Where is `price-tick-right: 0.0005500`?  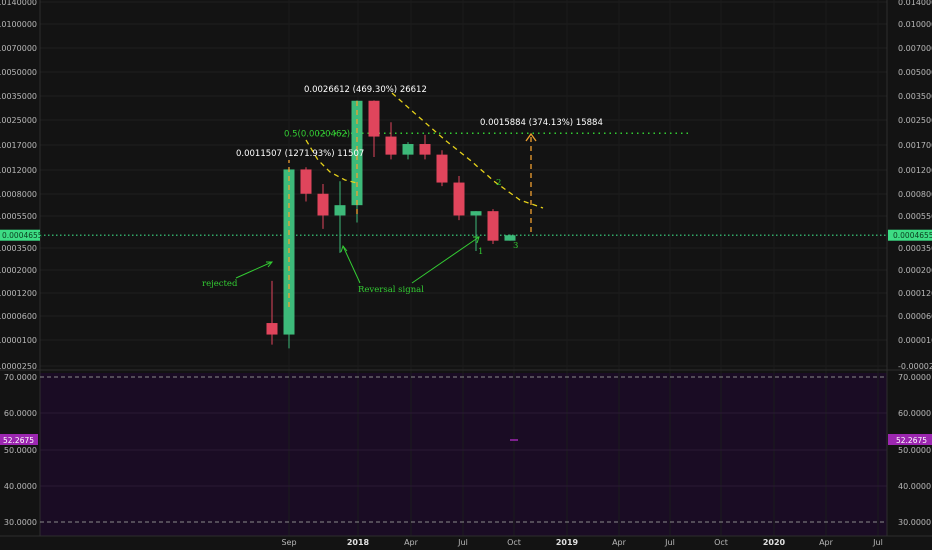 price-tick-right: 0.0005500 is located at coordinates (915, 216).